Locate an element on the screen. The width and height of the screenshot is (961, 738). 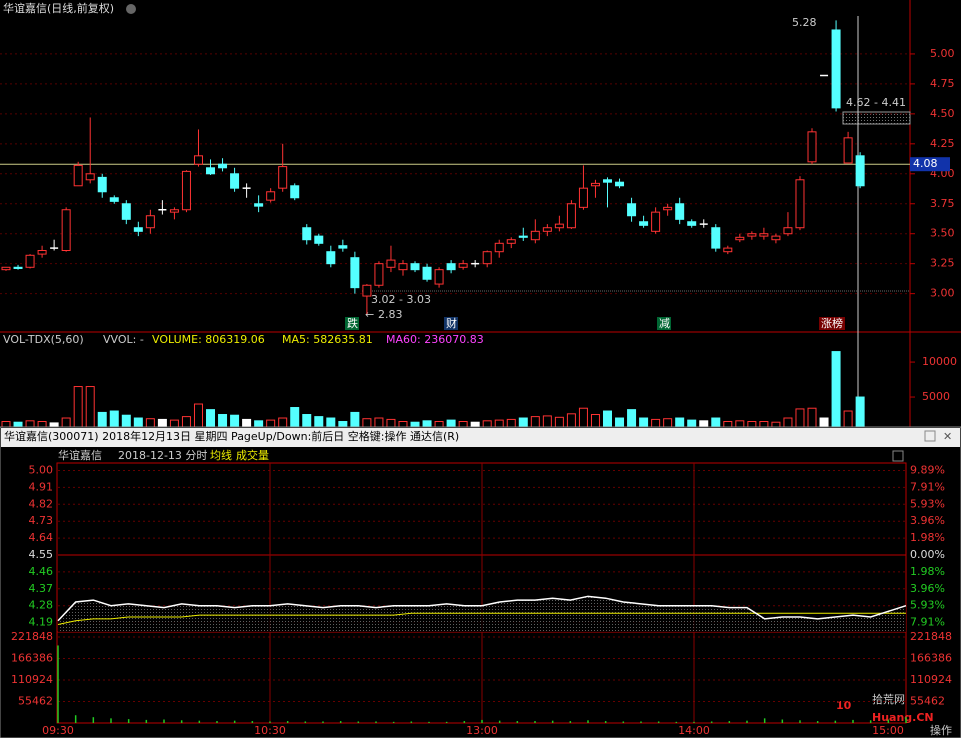
legend-entry: 成交量 is located at coordinates (252, 455).